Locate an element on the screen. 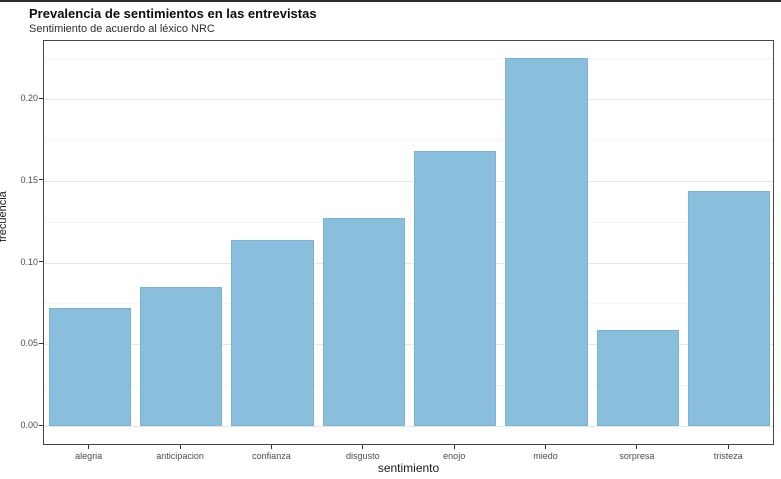 The height and width of the screenshot is (479, 781). x-axis-title: sentimiento is located at coordinates (408, 468).